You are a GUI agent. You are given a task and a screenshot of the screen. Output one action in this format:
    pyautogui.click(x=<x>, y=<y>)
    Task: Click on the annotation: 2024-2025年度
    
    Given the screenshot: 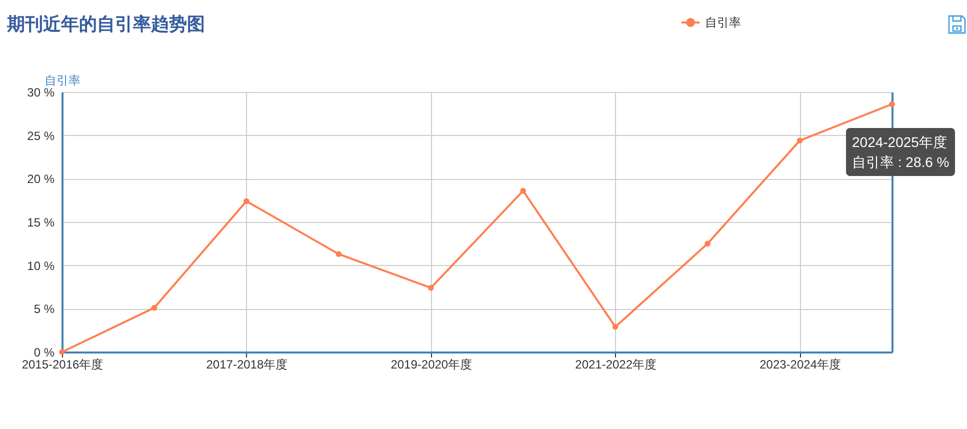 What is the action you would take?
    pyautogui.click(x=900, y=142)
    